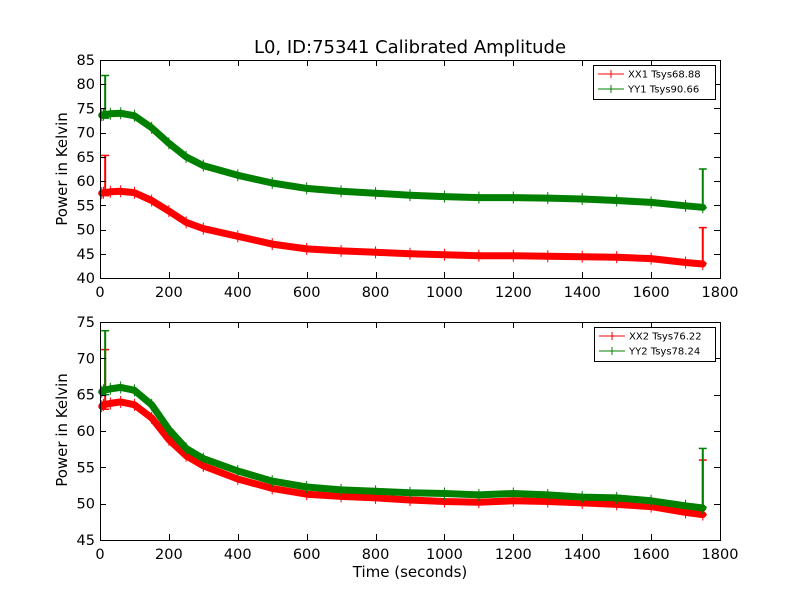 This screenshot has width=800, height=600. I want to click on legend-label-xx2: XX2 Tsys76.22, so click(665, 337).